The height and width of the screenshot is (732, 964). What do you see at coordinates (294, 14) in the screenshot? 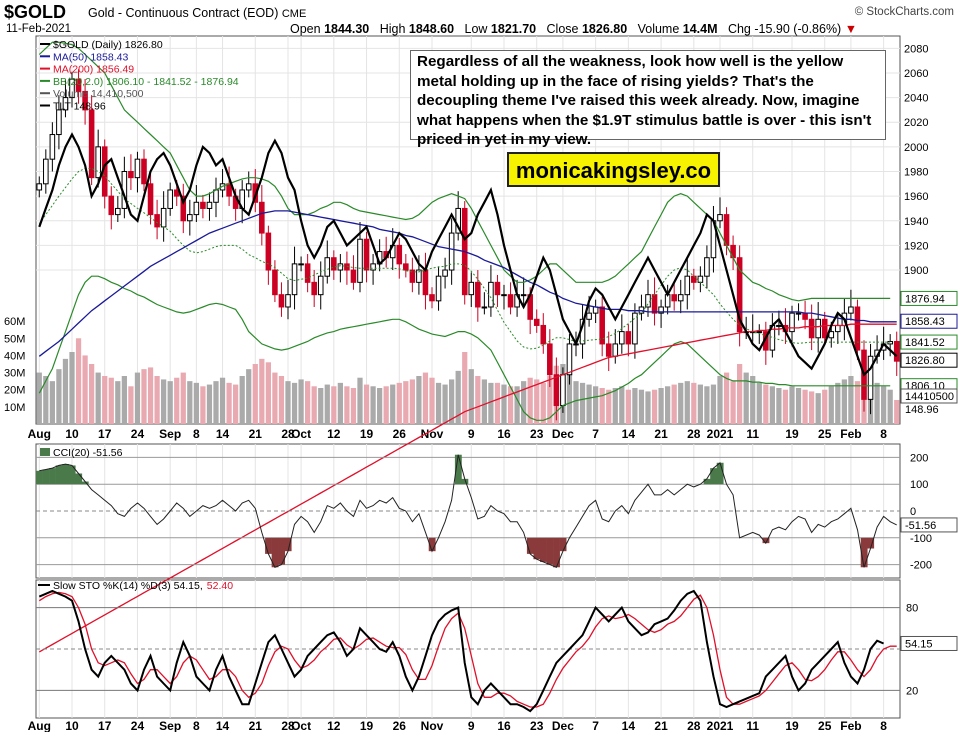
I see `exchange-text: CME` at bounding box center [294, 14].